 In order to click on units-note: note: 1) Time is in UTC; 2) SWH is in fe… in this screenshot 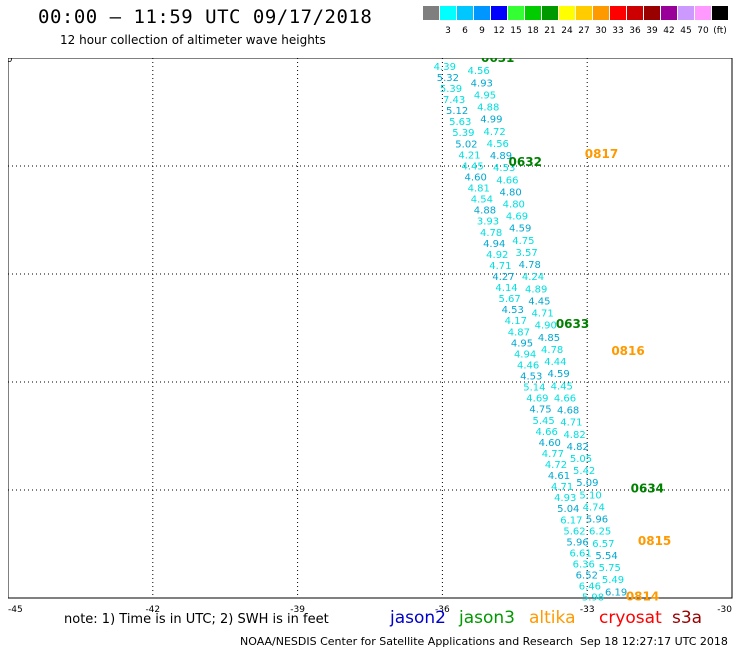, I will do `click(196, 619)`.